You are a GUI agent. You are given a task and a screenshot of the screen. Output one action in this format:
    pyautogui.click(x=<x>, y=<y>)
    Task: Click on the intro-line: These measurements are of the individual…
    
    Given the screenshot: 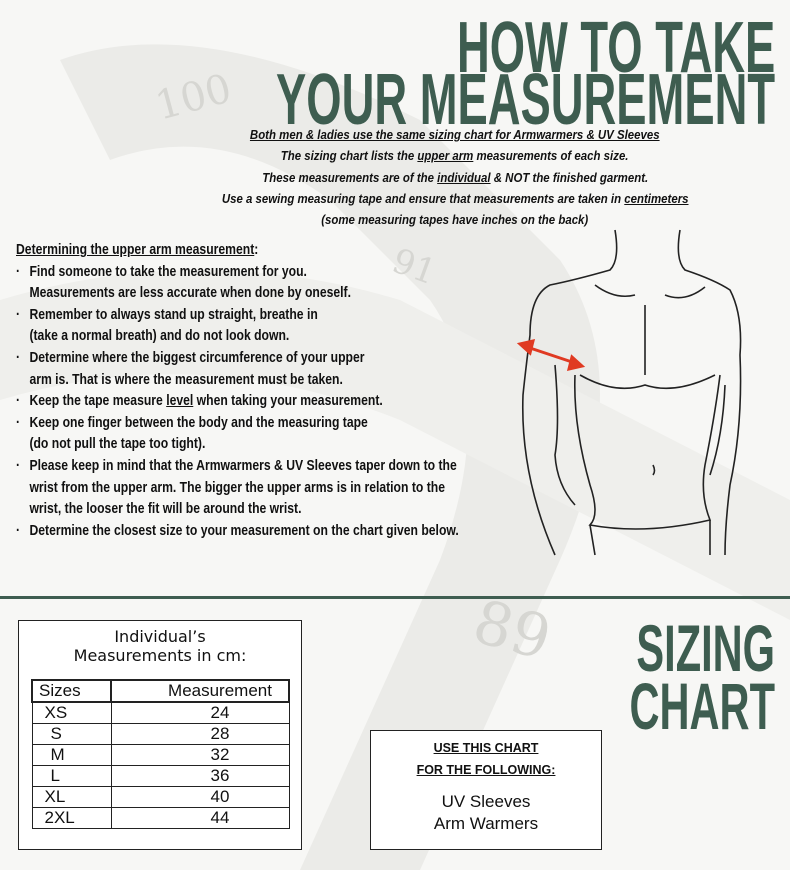 What is the action you would take?
    pyautogui.click(x=455, y=177)
    